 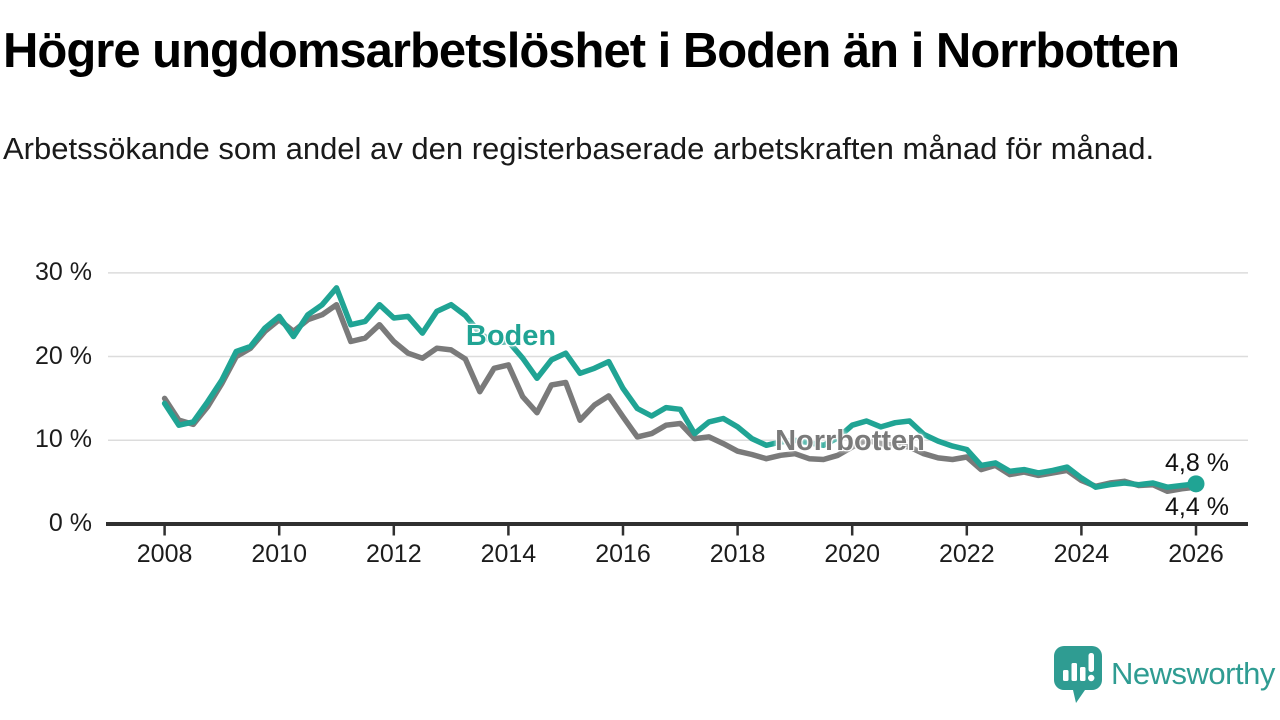 What do you see at coordinates (1196, 554) in the screenshot?
I see `x-tick-label: 2026` at bounding box center [1196, 554].